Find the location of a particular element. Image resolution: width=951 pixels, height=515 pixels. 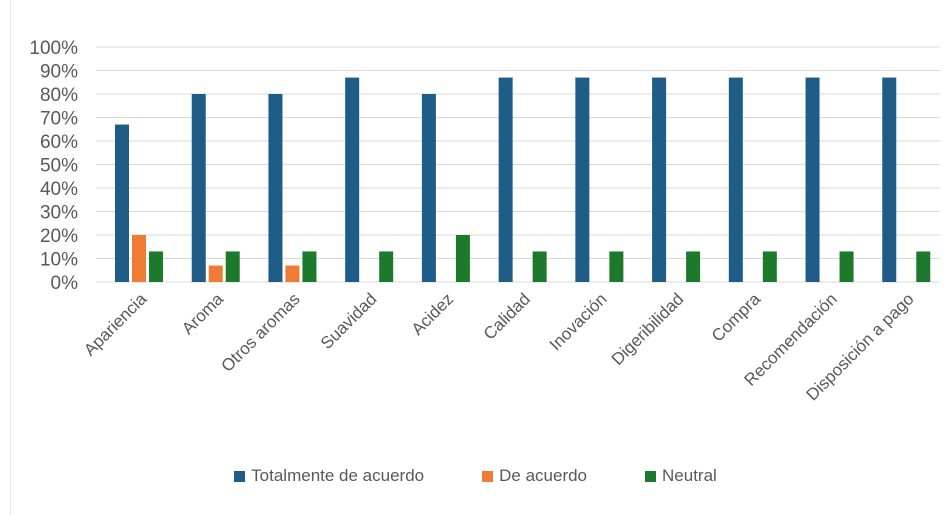

y-axis-tick-labels: 0%10% 20%30% 40%50% 60%70% 80%90% 100% is located at coordinates (53, 166).